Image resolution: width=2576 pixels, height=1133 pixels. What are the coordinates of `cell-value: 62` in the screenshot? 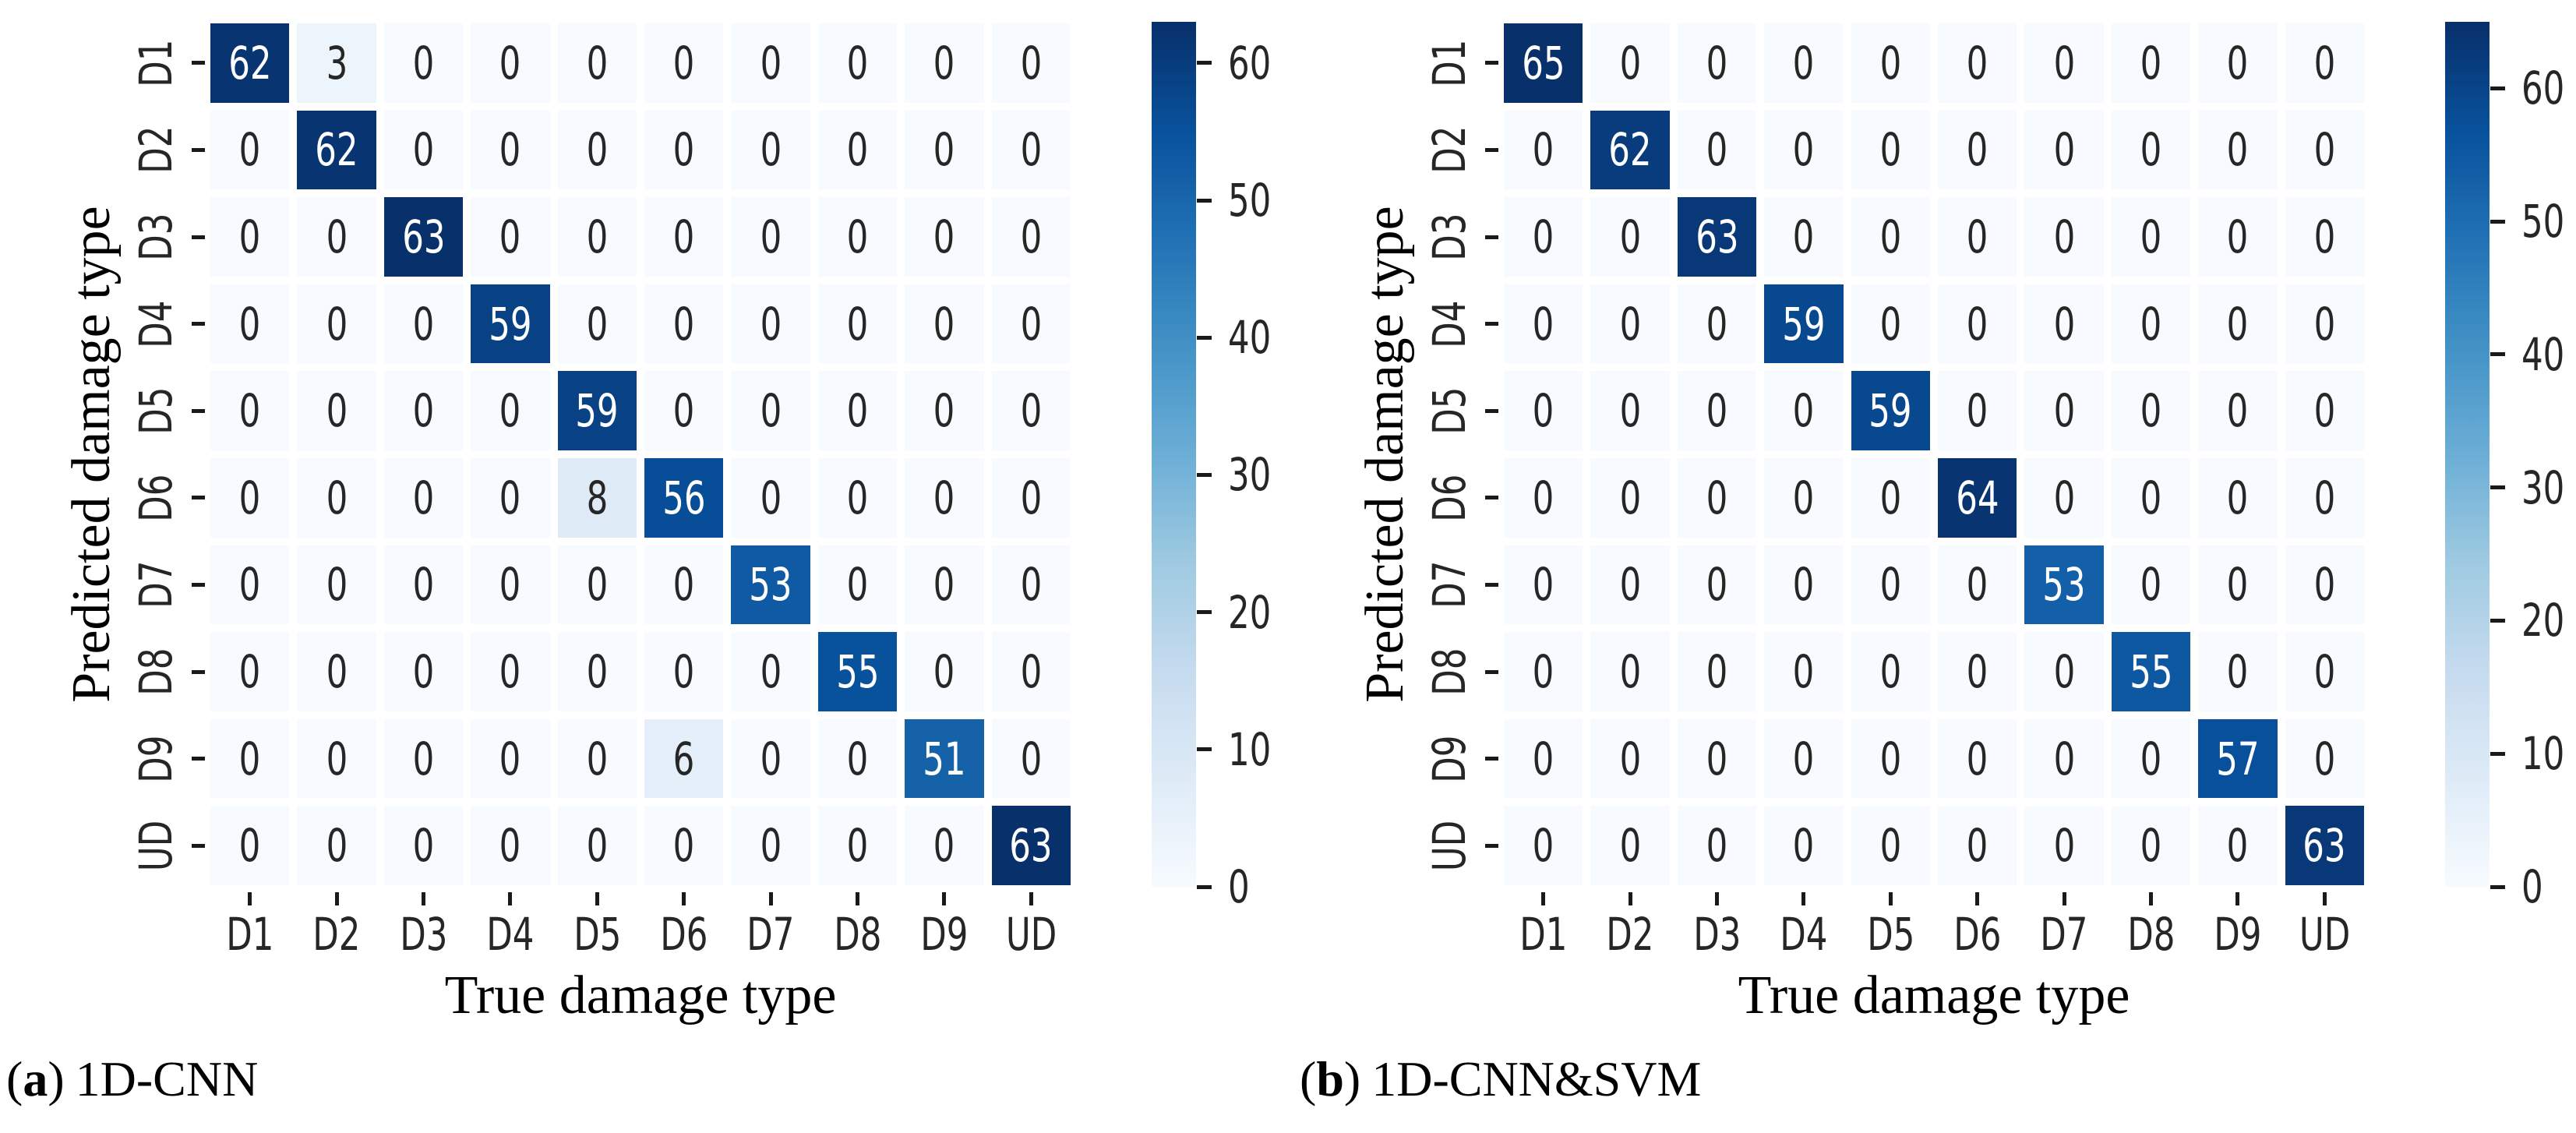 It's located at (336, 150).